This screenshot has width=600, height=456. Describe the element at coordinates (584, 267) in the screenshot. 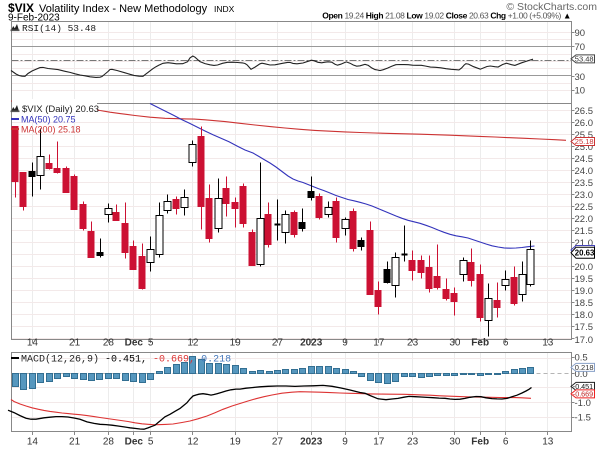

I see `svg-text: 20.0` at that location.